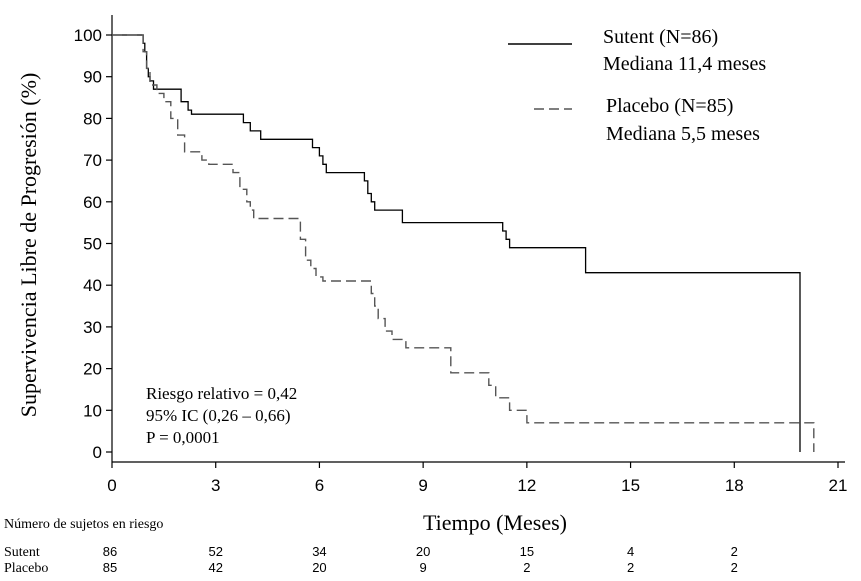  What do you see at coordinates (83, 524) in the screenshot?
I see `at-risk-title: Número de sujetos en riesgo` at bounding box center [83, 524].